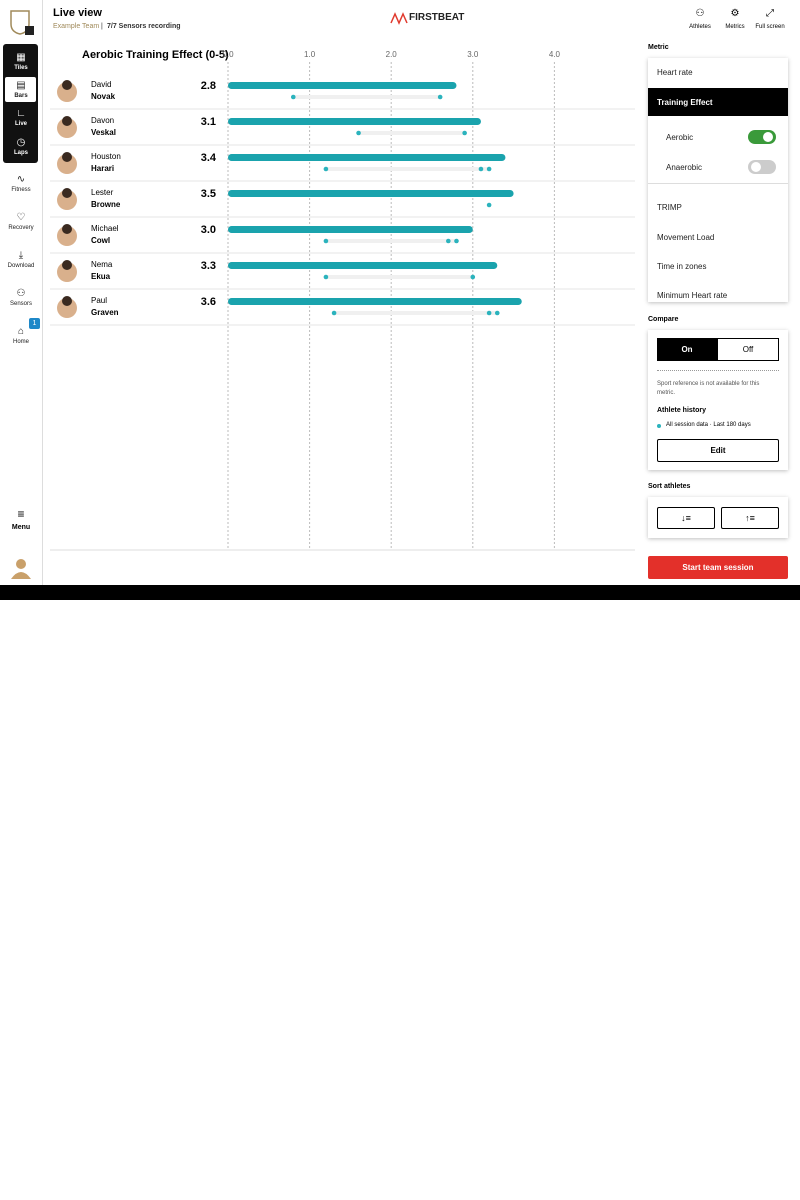 This screenshot has height=1200, width=800. Describe the element at coordinates (686, 237) in the screenshot. I see `metric-option: Movement Load` at that location.